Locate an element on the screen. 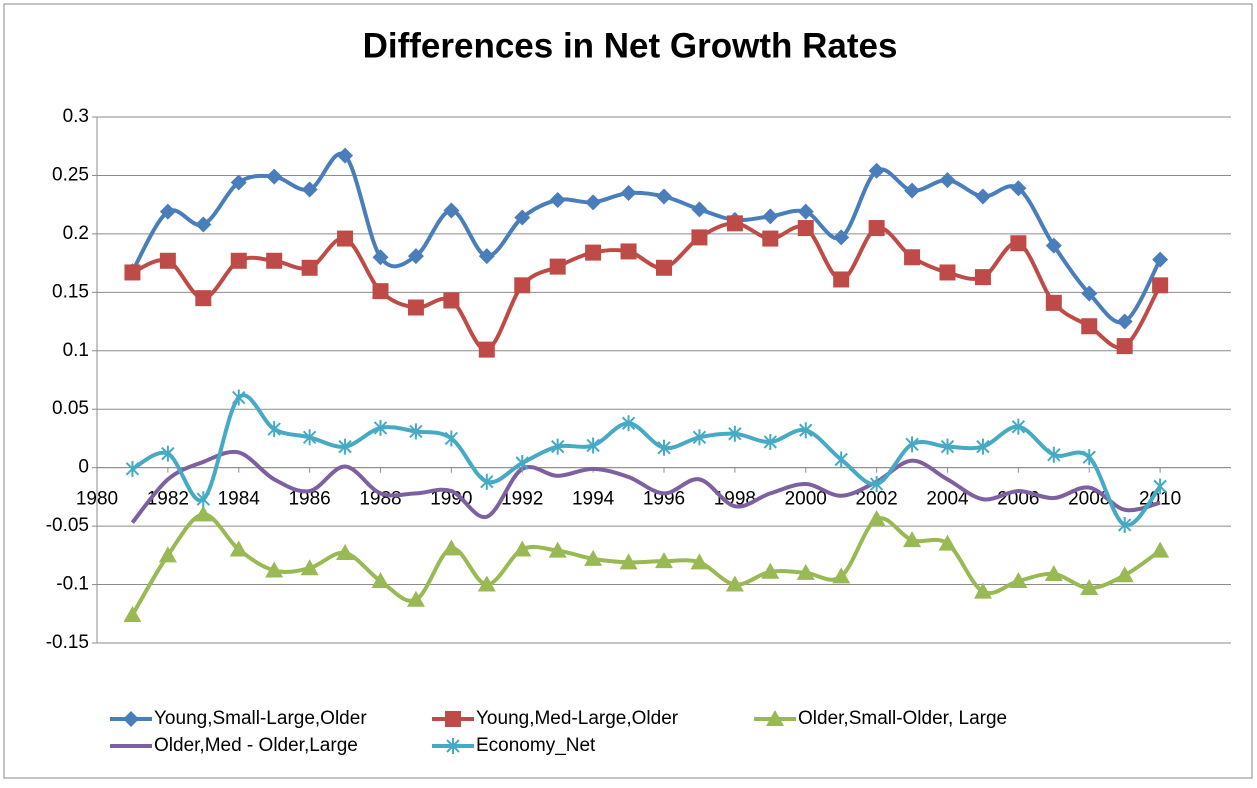 The image size is (1257, 788). x-tick-label: 2000 is located at coordinates (806, 499).